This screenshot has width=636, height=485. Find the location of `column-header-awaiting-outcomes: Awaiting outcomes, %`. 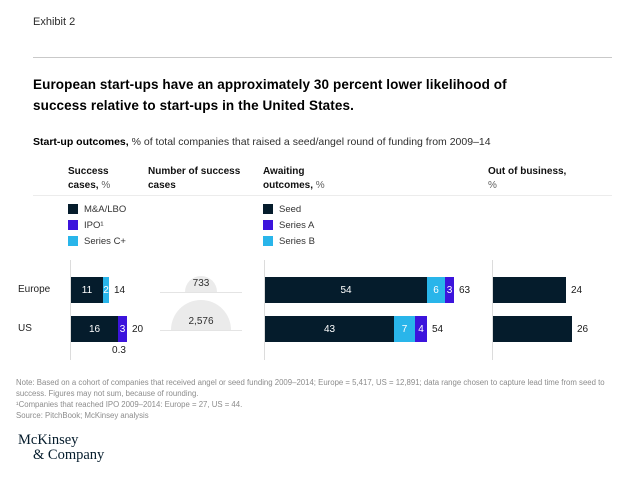

column-header-awaiting-outcomes: Awaiting outcomes, % is located at coordinates (305, 179).